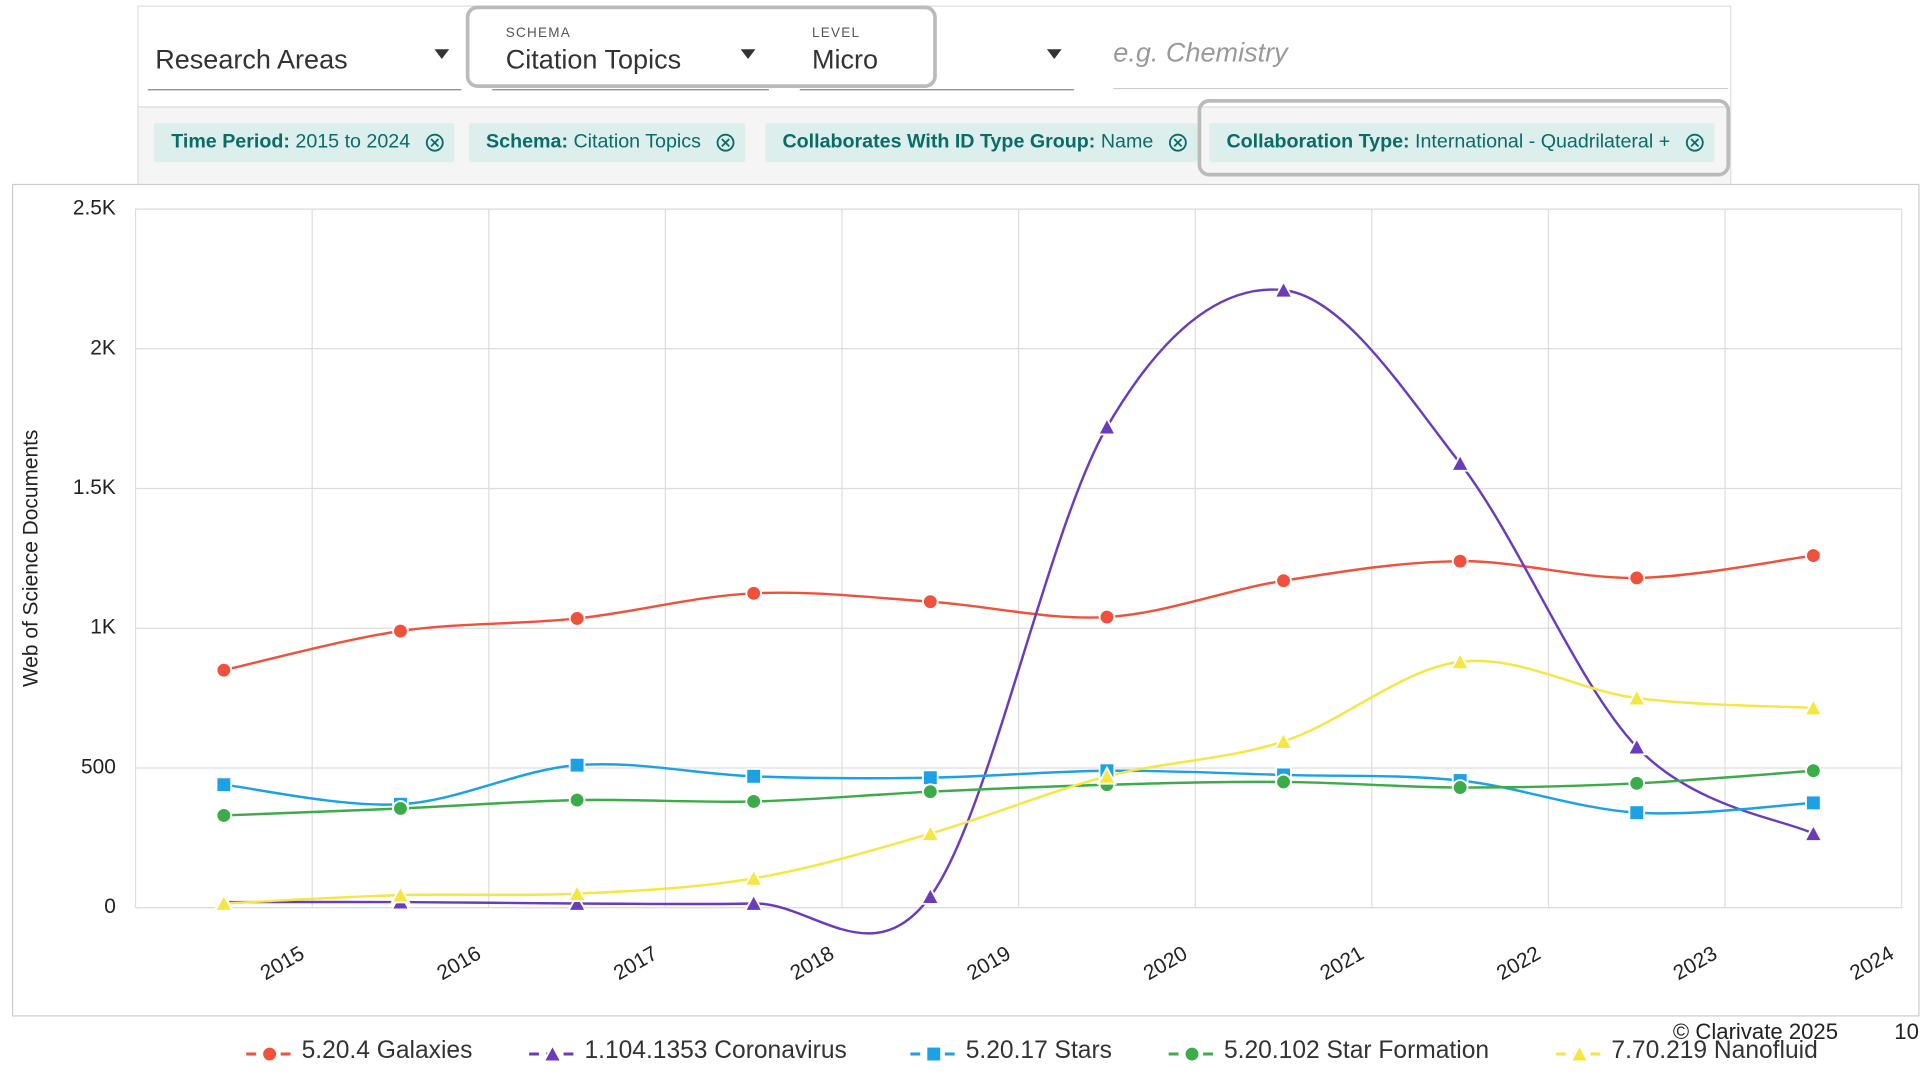  I want to click on chip-text: Collaborates With ID Type Group: Name, so click(967, 142).